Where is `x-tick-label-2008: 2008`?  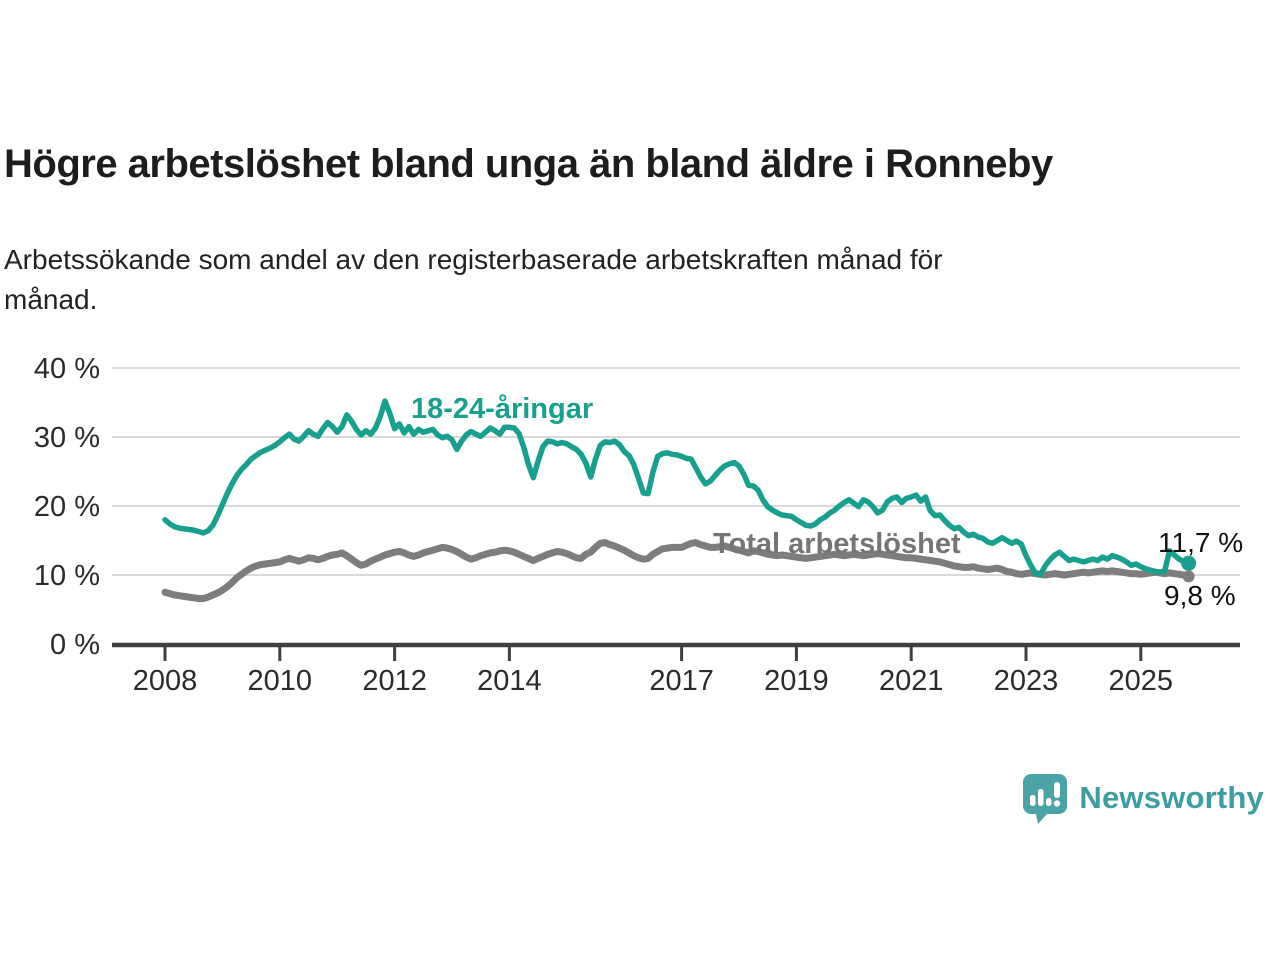
x-tick-label-2008: 2008 is located at coordinates (165, 681).